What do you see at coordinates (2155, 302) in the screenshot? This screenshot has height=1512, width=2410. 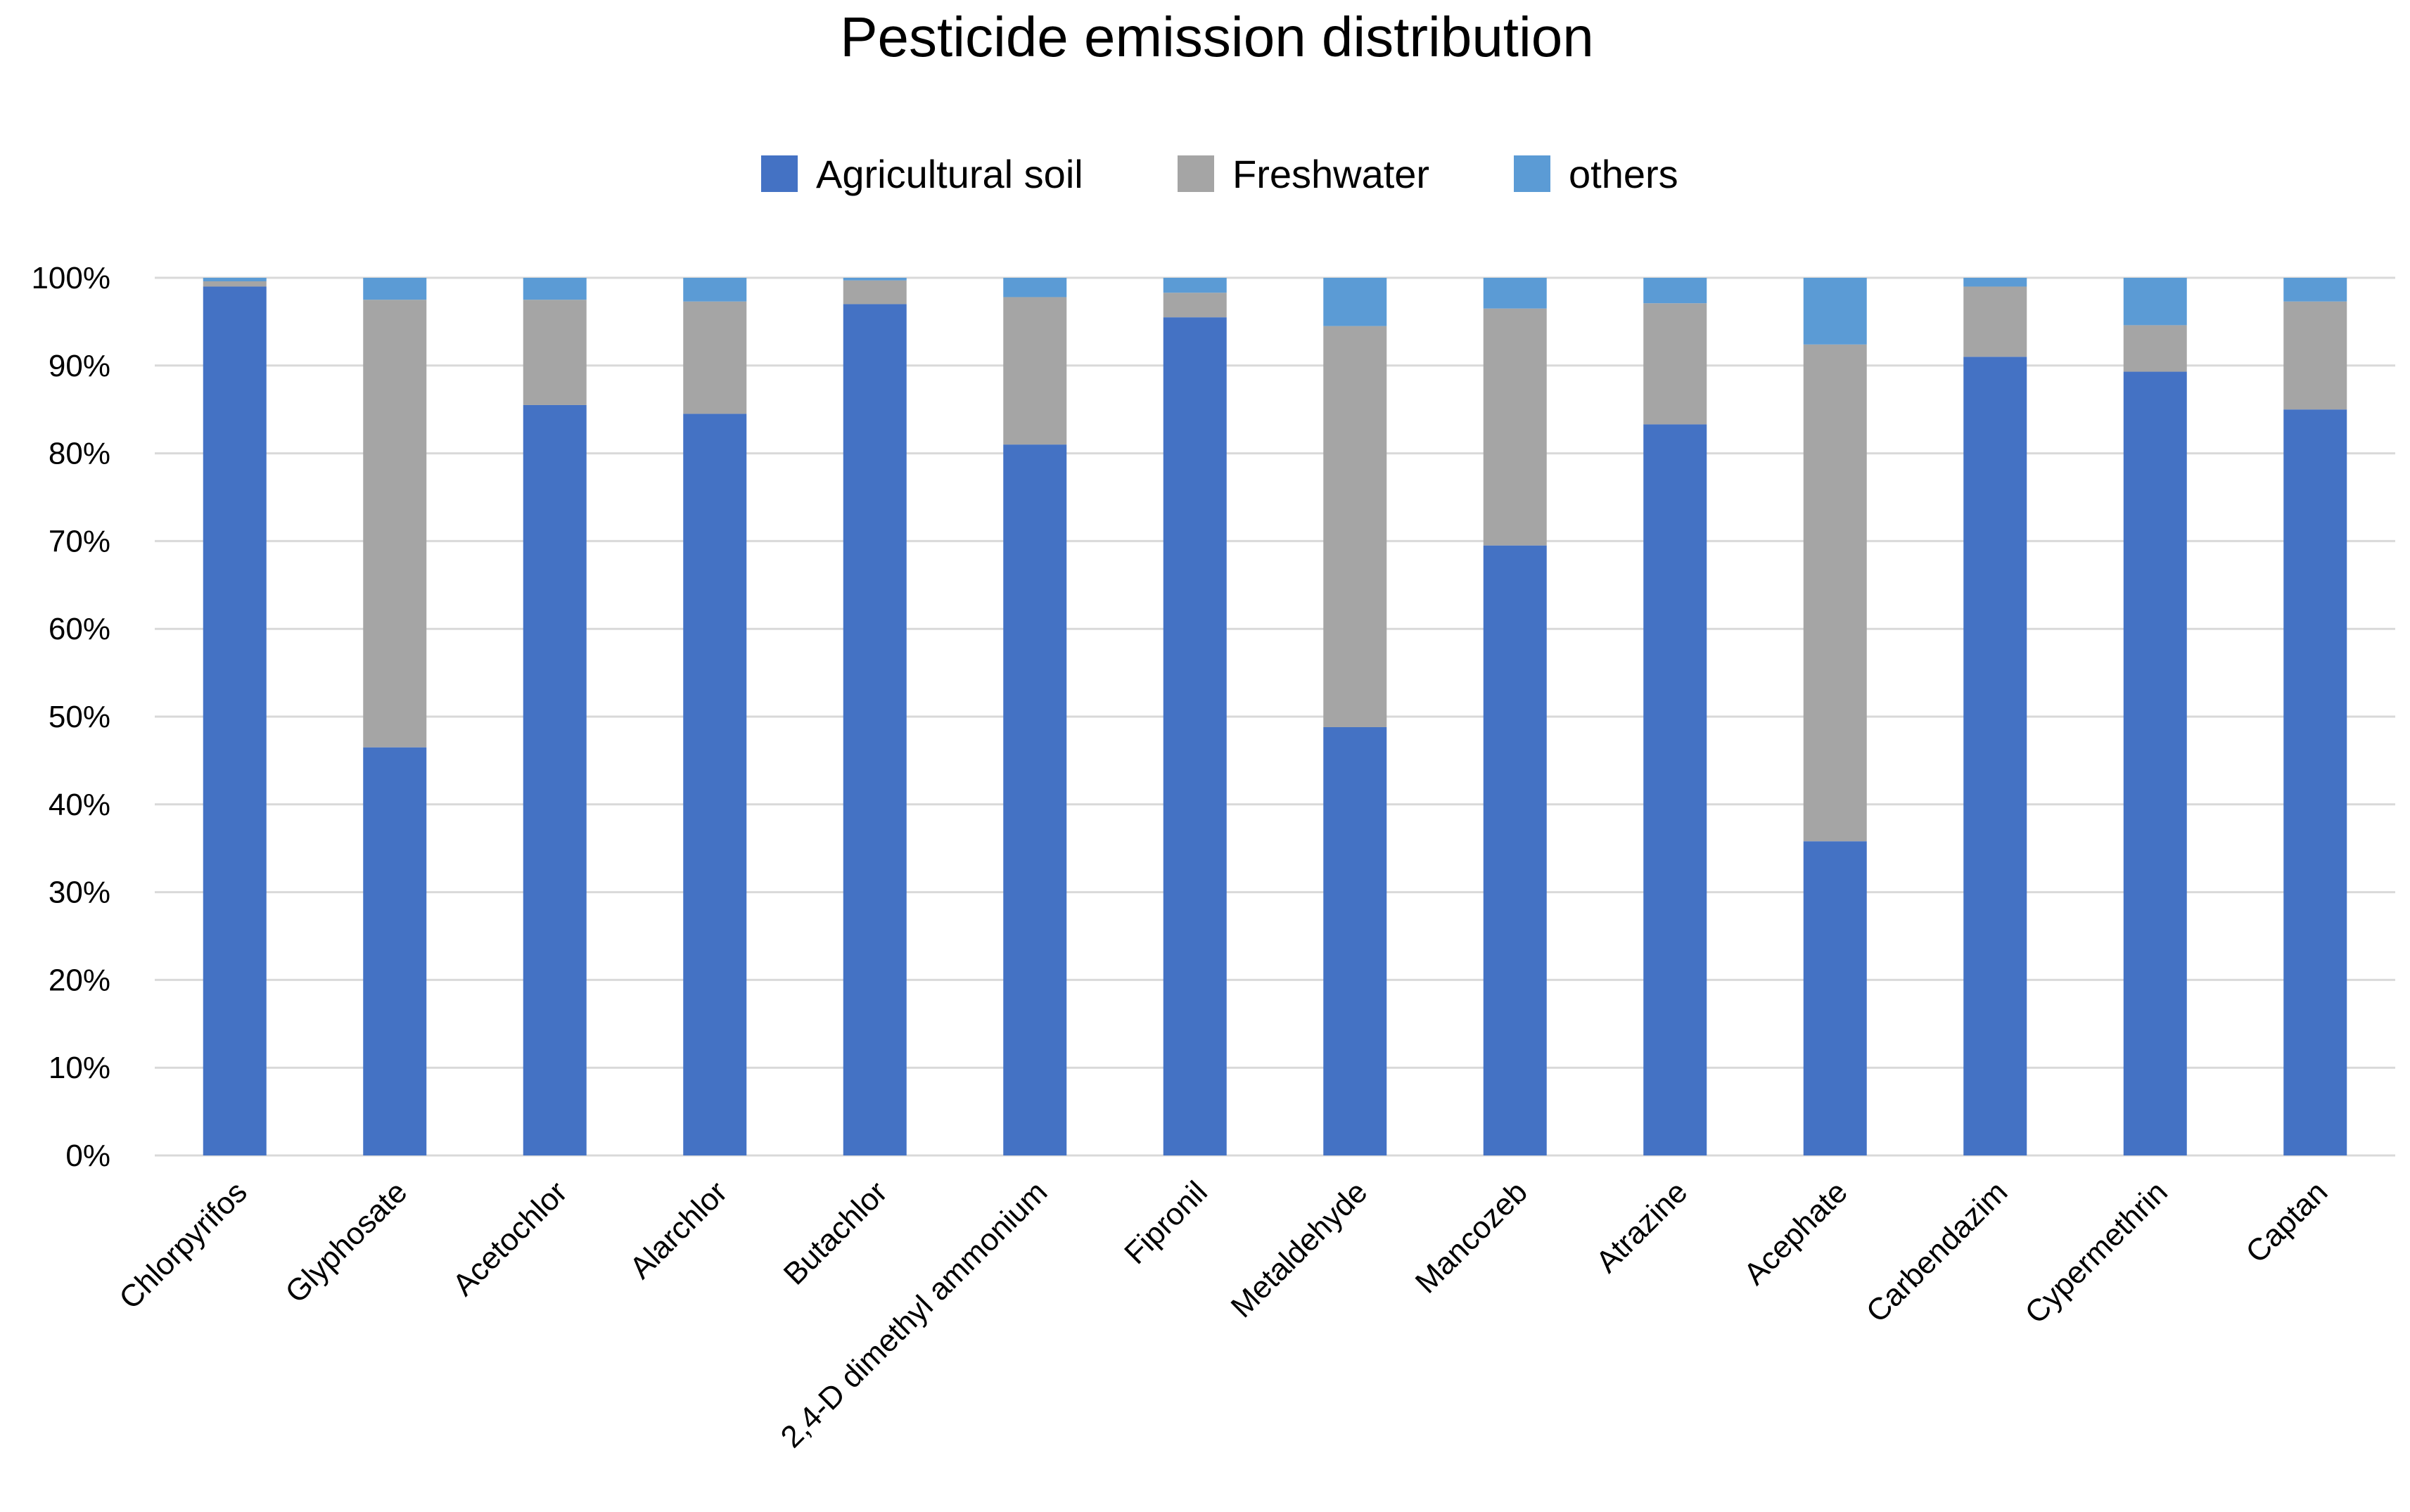 I see `bar-others-cypermethrin` at bounding box center [2155, 302].